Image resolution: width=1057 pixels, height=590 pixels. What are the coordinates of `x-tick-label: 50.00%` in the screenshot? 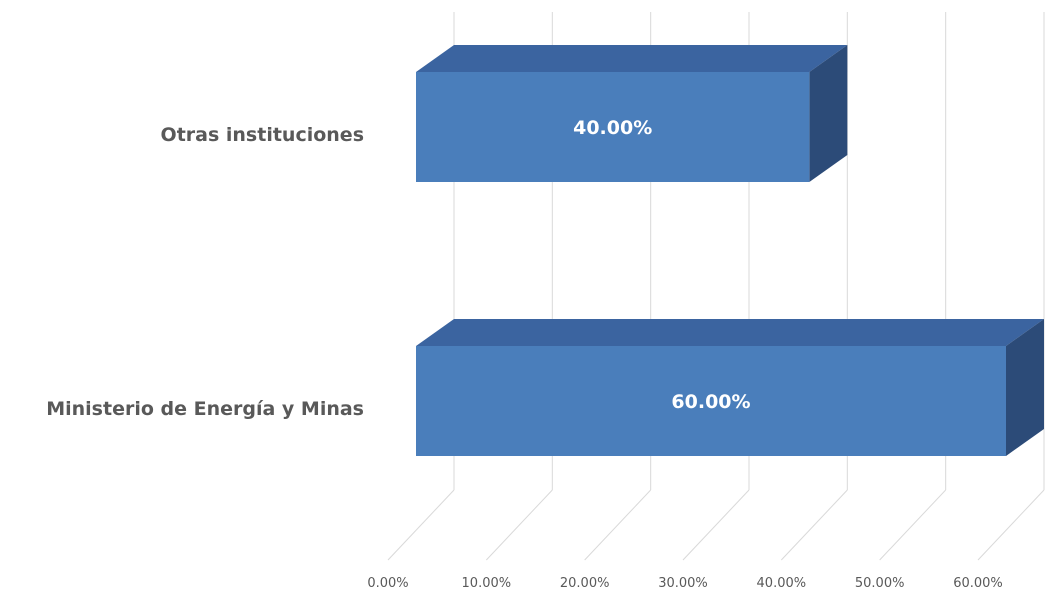 It's located at (880, 583).